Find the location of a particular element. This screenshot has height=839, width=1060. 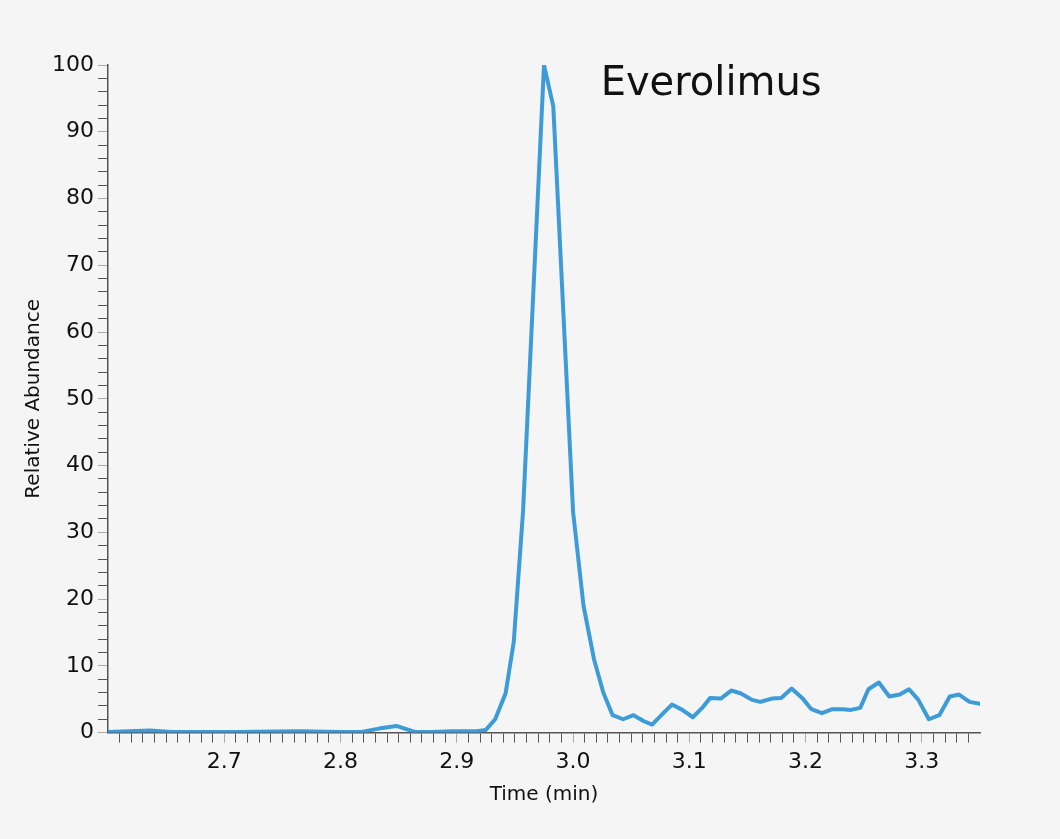

x-tick-label: 3.2 is located at coordinates (806, 760).